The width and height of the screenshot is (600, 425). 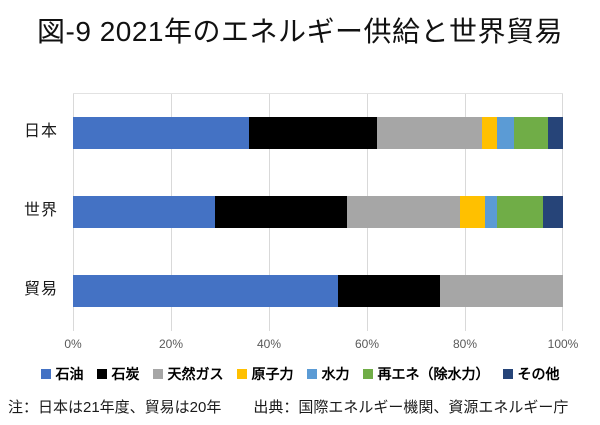 What do you see at coordinates (300, 374) in the screenshot?
I see `legend: 石油 石炭 天然ガス 原子力 水力 再エネ（除水力） その他` at bounding box center [300, 374].